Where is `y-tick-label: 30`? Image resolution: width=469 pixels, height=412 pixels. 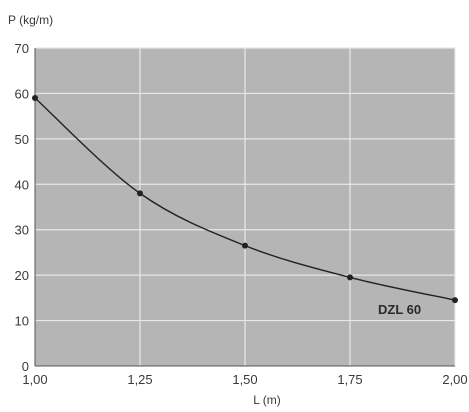 y-tick-label: 30 is located at coordinates (22, 230).